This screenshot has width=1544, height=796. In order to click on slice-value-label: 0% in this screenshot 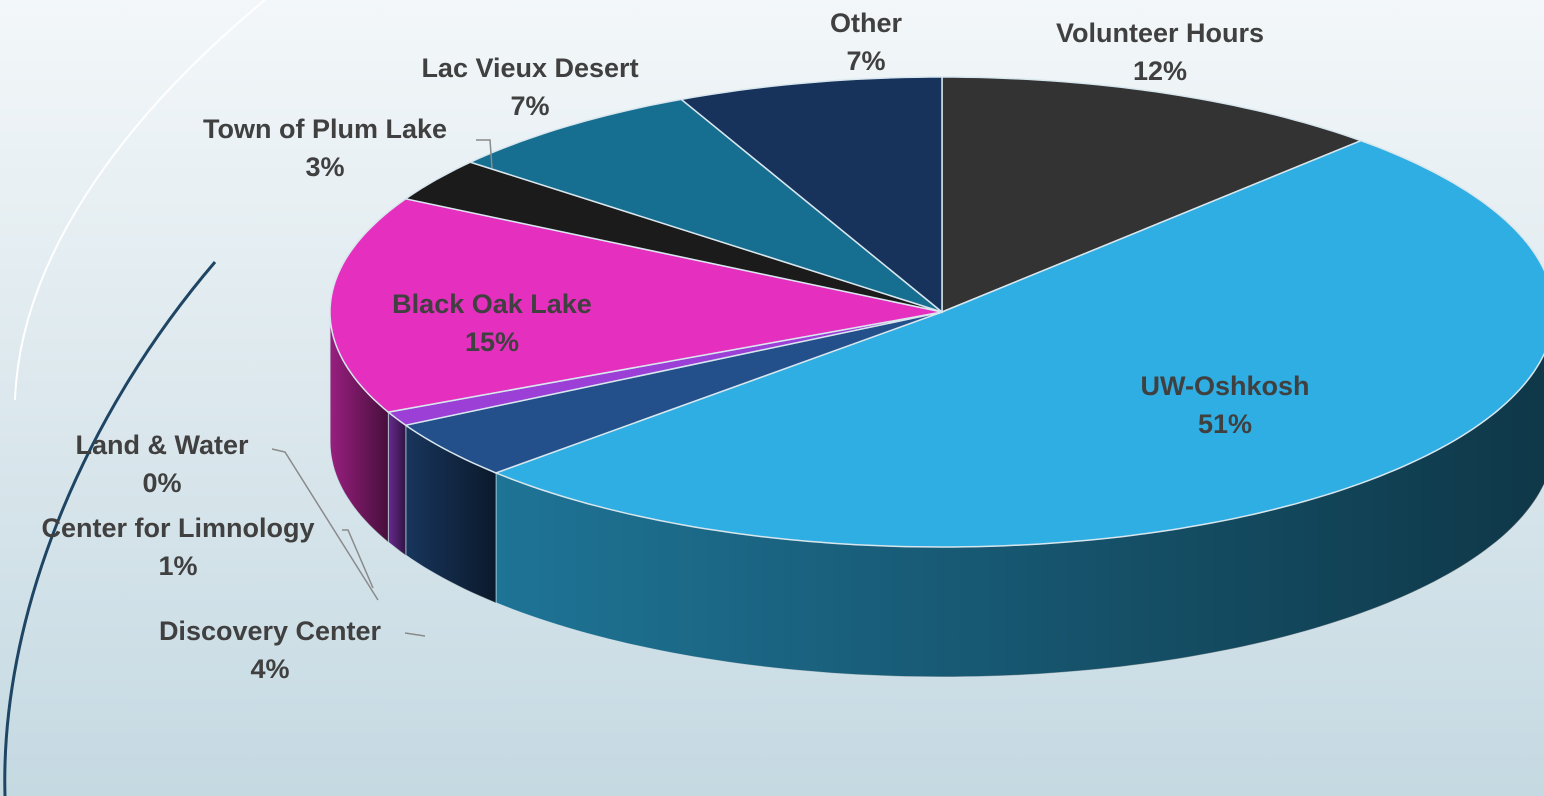, I will do `click(161, 483)`.